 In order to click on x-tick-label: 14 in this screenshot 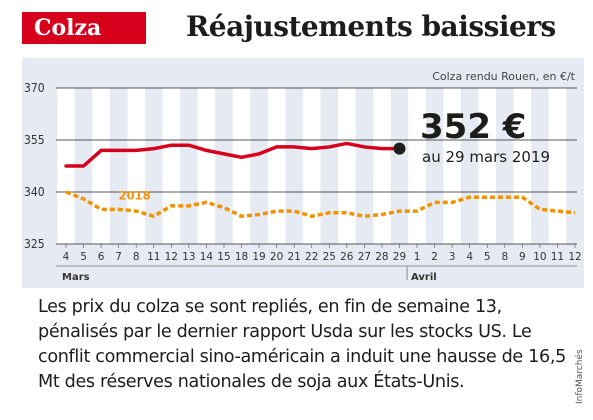, I will do `click(207, 257)`.